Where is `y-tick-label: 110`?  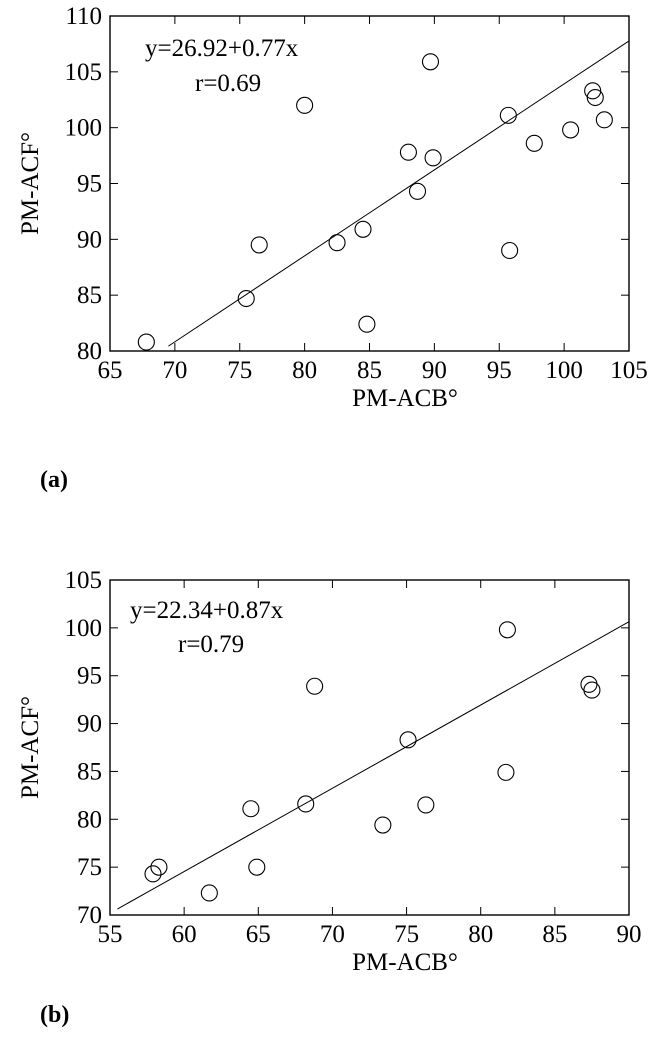
y-tick-label: 110 is located at coordinates (83, 16).